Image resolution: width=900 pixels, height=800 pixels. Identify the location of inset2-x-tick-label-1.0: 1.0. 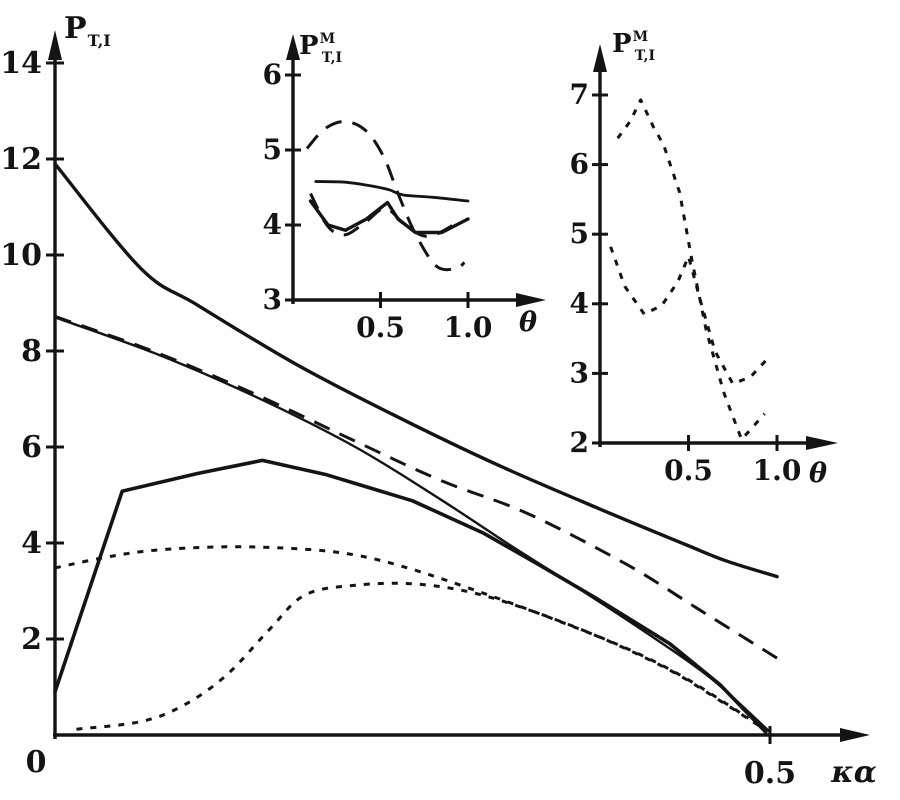
(777, 470).